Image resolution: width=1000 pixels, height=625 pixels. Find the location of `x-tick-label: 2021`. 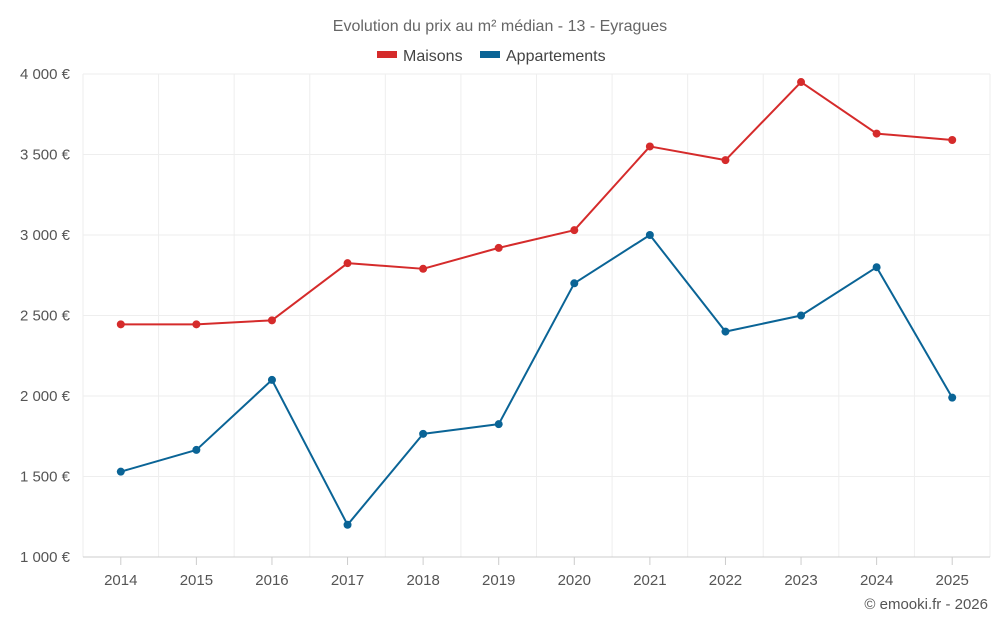

x-tick-label: 2021 is located at coordinates (649, 580).